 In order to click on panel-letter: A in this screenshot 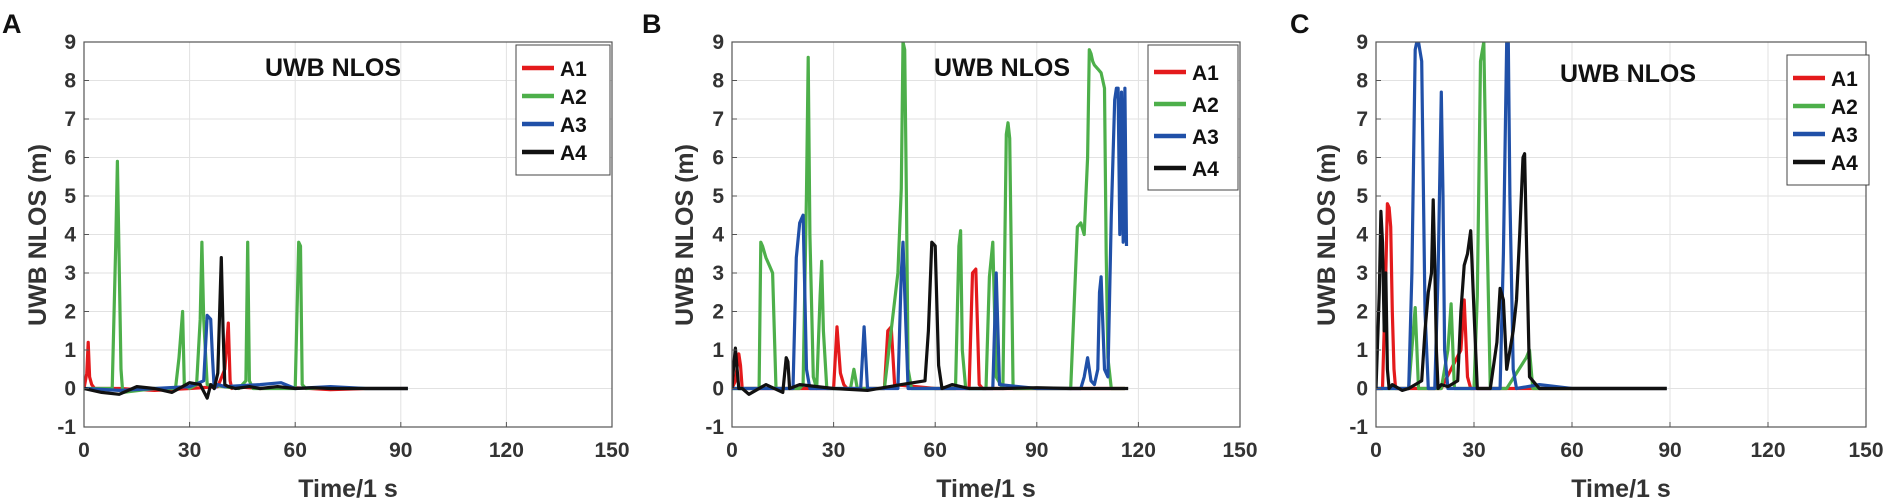, I will do `click(12, 24)`.